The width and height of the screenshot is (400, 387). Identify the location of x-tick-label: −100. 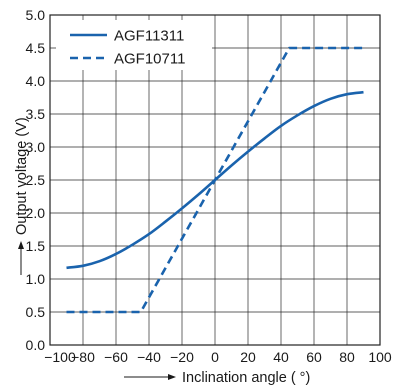
(60, 357).